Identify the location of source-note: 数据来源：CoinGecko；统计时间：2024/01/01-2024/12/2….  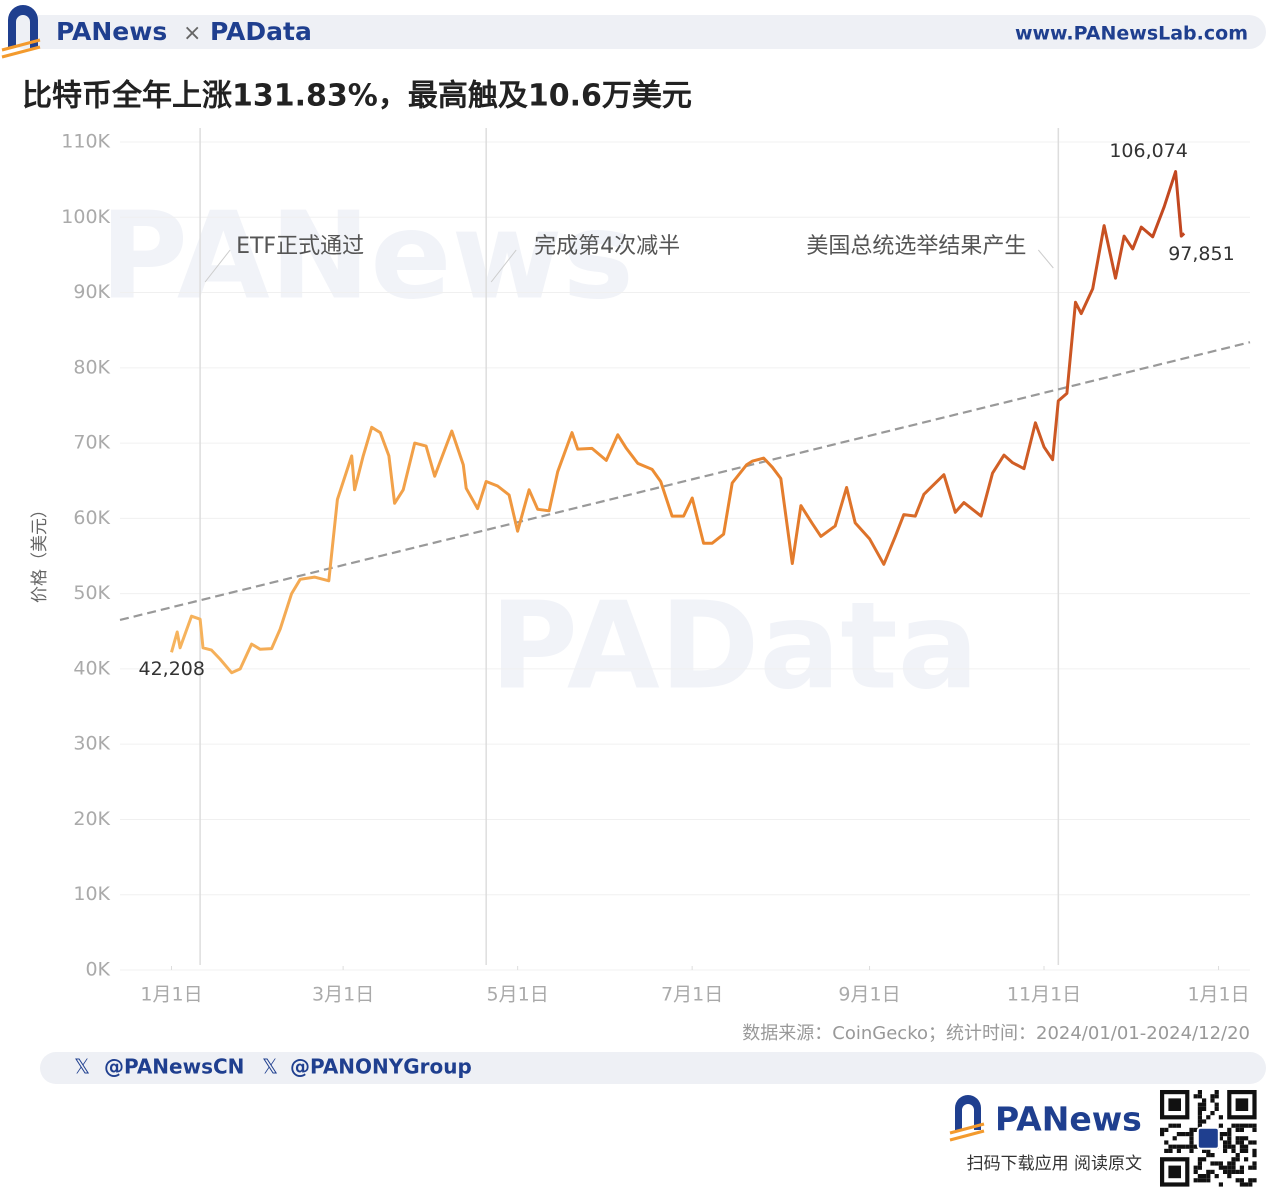
(996, 1033).